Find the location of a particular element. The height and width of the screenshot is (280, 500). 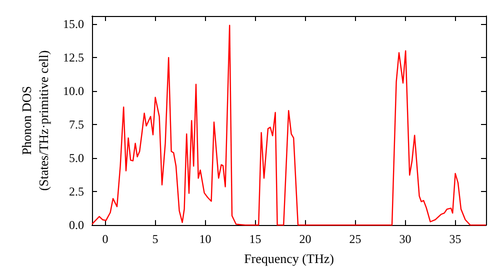

y-tick-label: 0.0 is located at coordinates (76, 225).